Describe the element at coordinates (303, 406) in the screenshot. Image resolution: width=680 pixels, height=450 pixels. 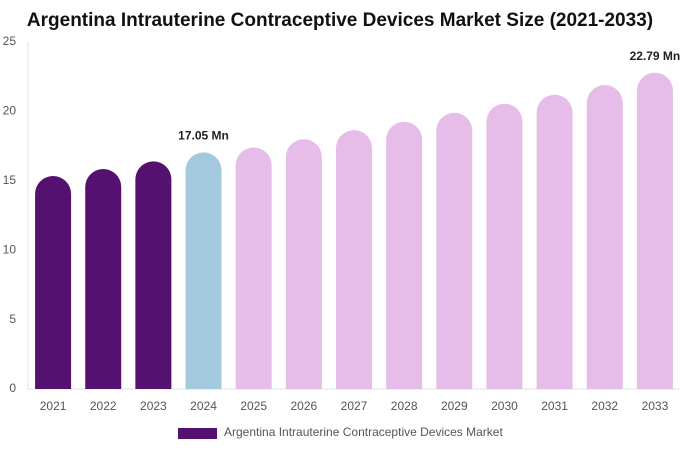
I see `x-tick-label: 2026` at that location.